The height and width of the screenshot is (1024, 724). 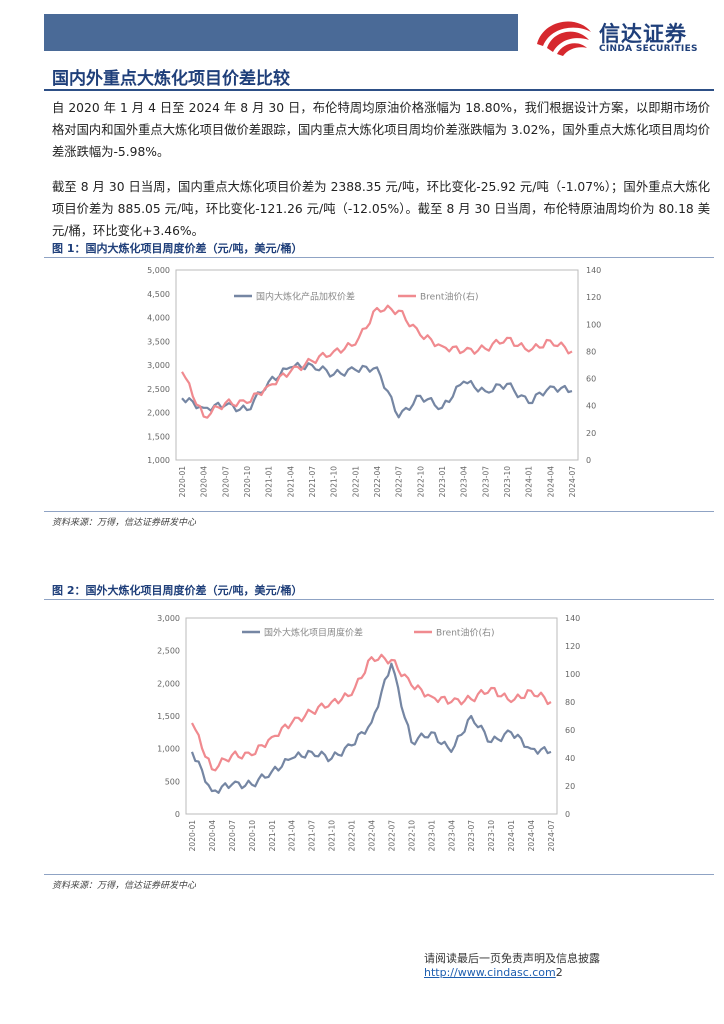 I want to click on x-axis-tick-label: 2024-04, so click(x=531, y=836).